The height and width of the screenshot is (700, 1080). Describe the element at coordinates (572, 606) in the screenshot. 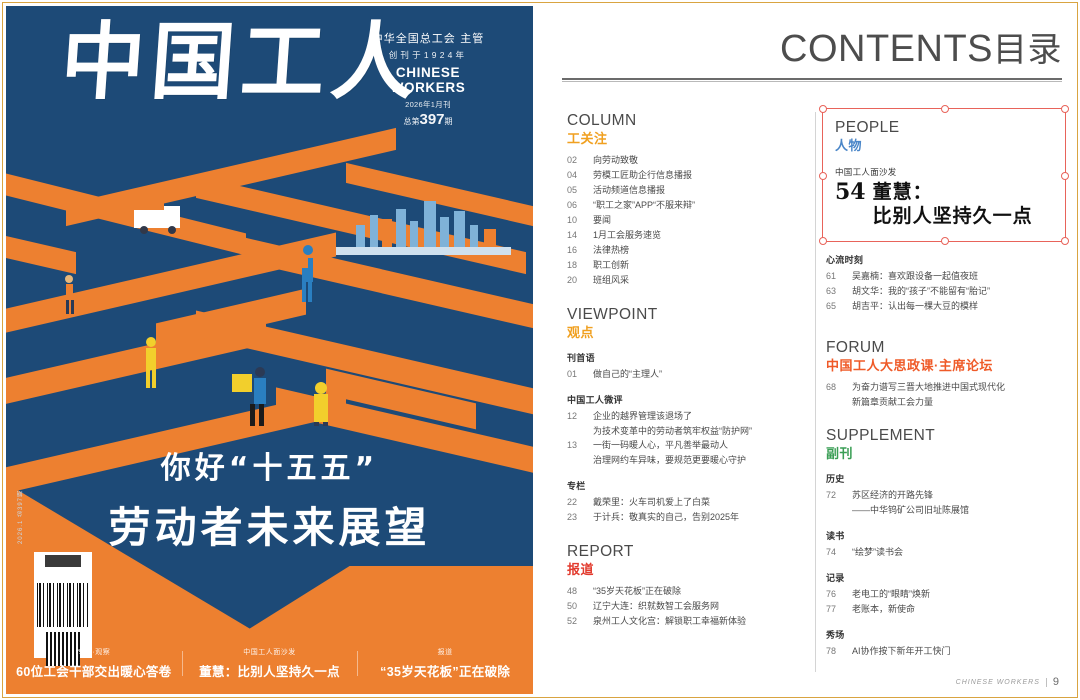

I see `toc-entry-page: 50` at that location.